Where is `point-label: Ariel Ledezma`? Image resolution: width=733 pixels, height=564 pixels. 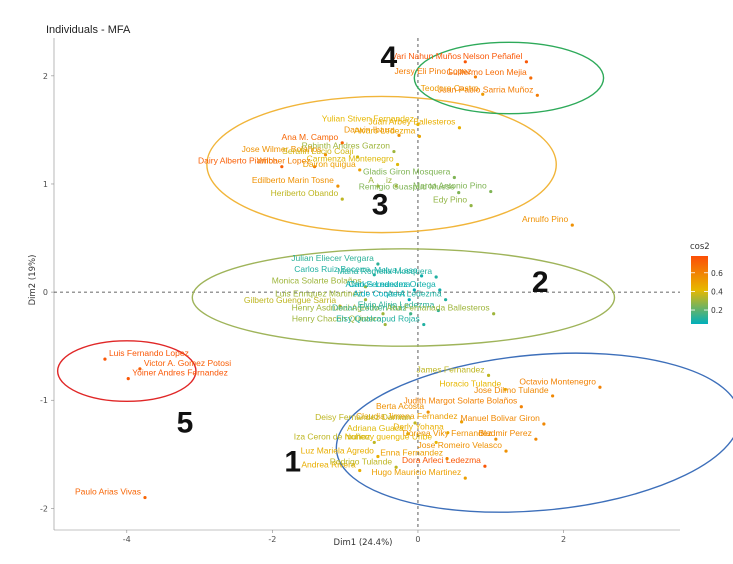 point-label: Ariel Ledezma is located at coordinates (414, 294).